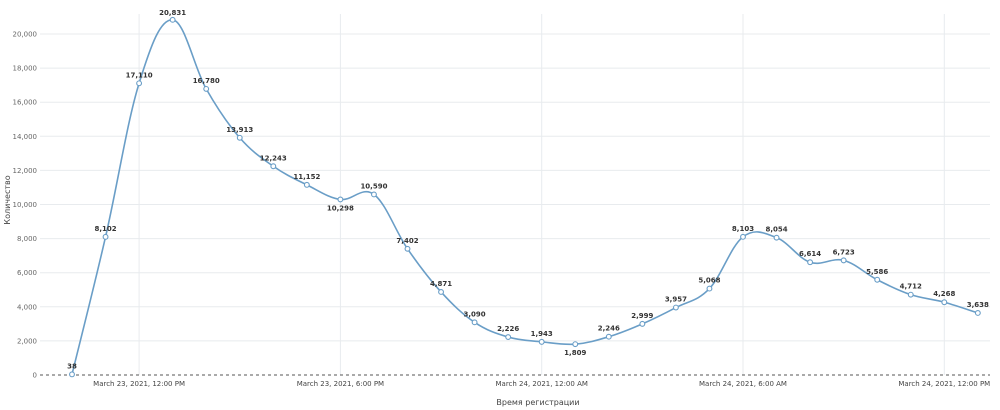 This screenshot has height=410, width=1000. Describe the element at coordinates (911, 287) in the screenshot. I see `data-label: 4,712` at that location.